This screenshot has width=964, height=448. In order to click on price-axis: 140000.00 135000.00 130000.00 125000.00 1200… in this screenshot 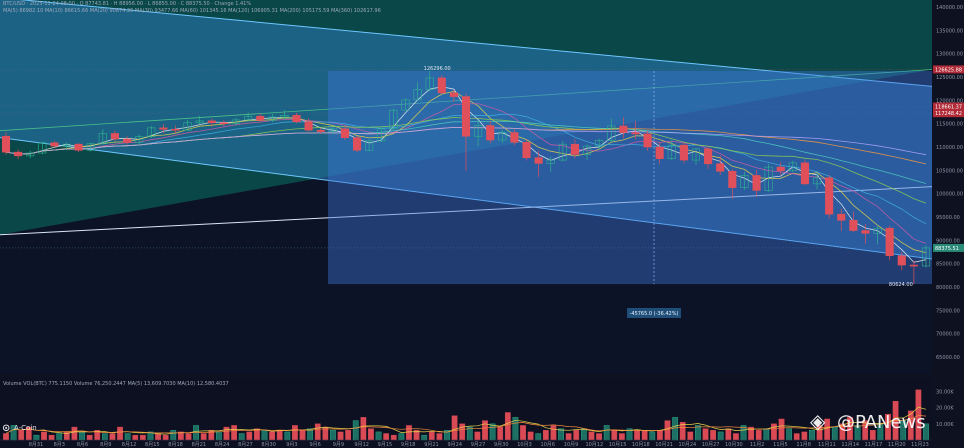, I will do `click(948, 224)`.